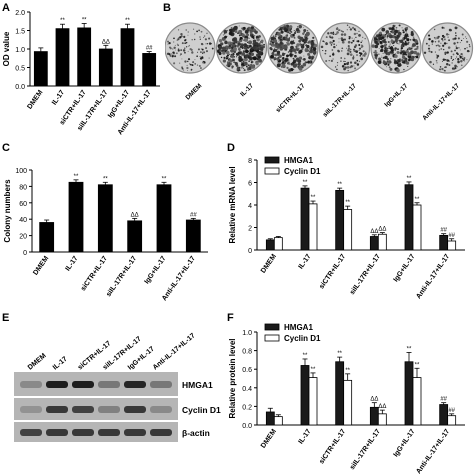 The height and width of the screenshot is (476, 474). Describe the element at coordinates (84, 20) in the screenshot. I see `significance-mark: **` at that location.